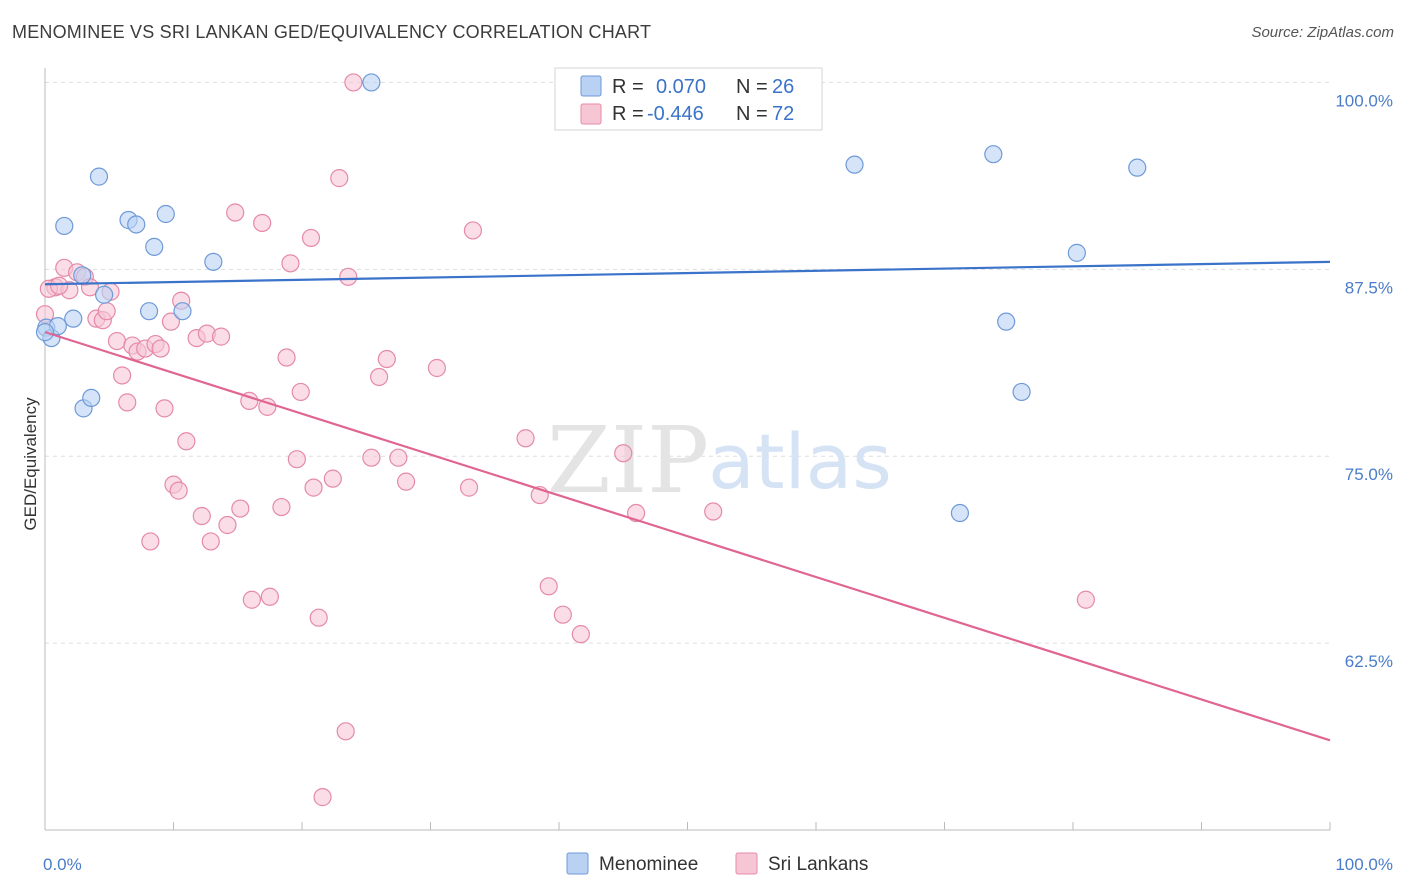  Describe the element at coordinates (591, 86) in the screenshot. I see `legend-swatch-menominee` at that location.